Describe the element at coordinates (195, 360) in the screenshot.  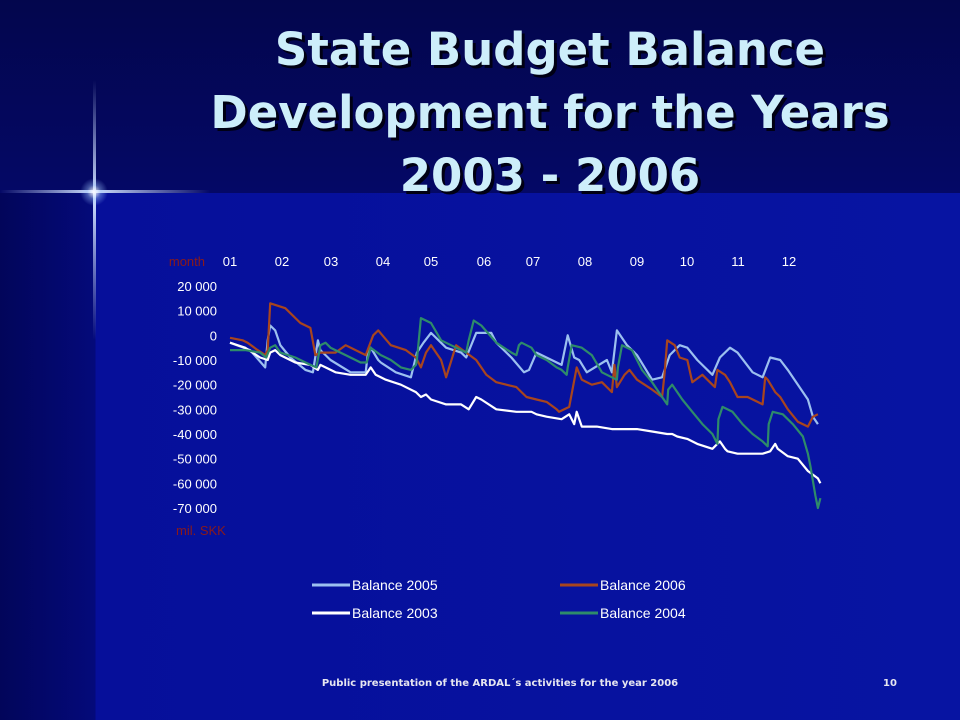
I see `y-tick-label: -10 000` at that location.